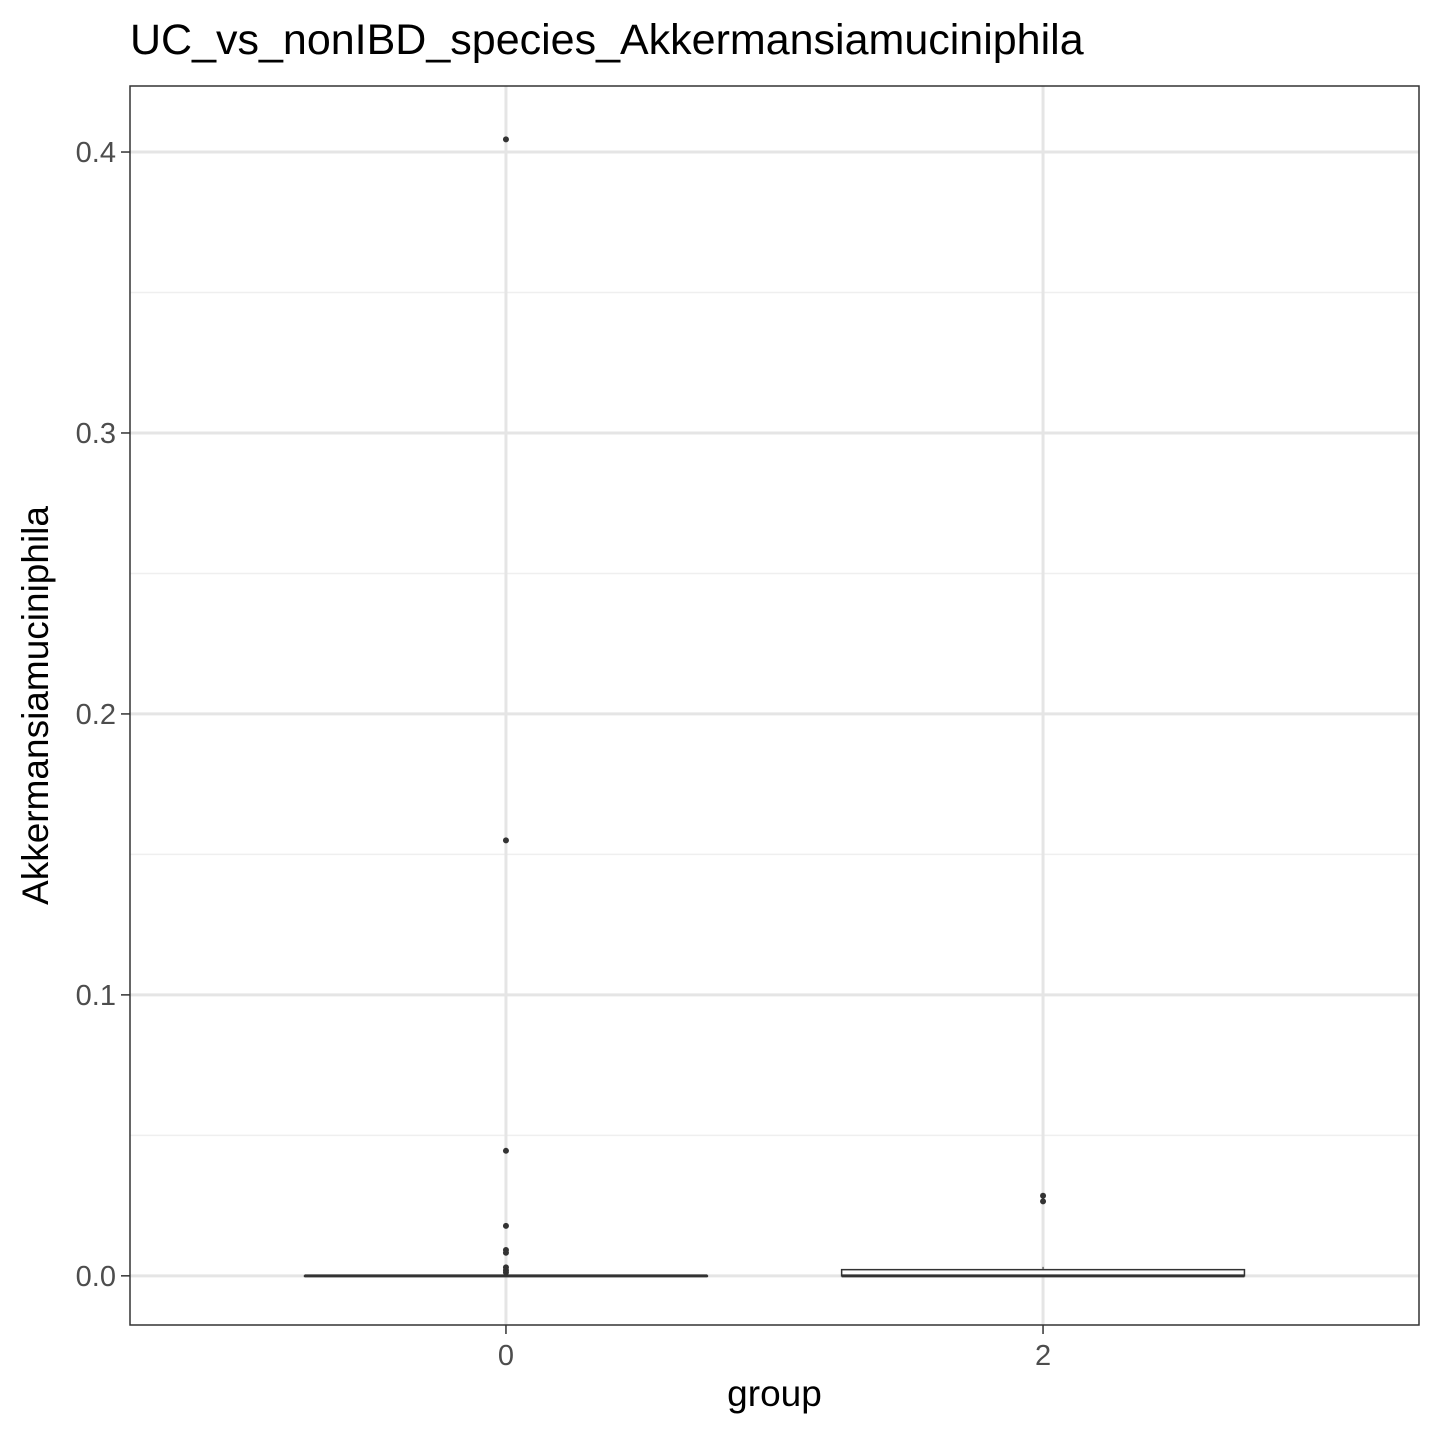 The width and height of the screenshot is (1440, 1440). I want to click on y-tick-label: 0.4, so click(96, 153).